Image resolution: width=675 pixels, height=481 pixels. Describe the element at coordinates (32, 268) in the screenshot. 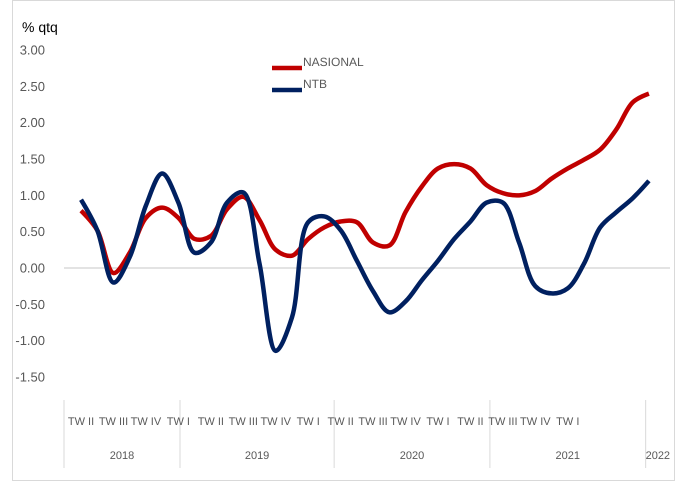

I see `y-tick-label: 0.00` at that location.